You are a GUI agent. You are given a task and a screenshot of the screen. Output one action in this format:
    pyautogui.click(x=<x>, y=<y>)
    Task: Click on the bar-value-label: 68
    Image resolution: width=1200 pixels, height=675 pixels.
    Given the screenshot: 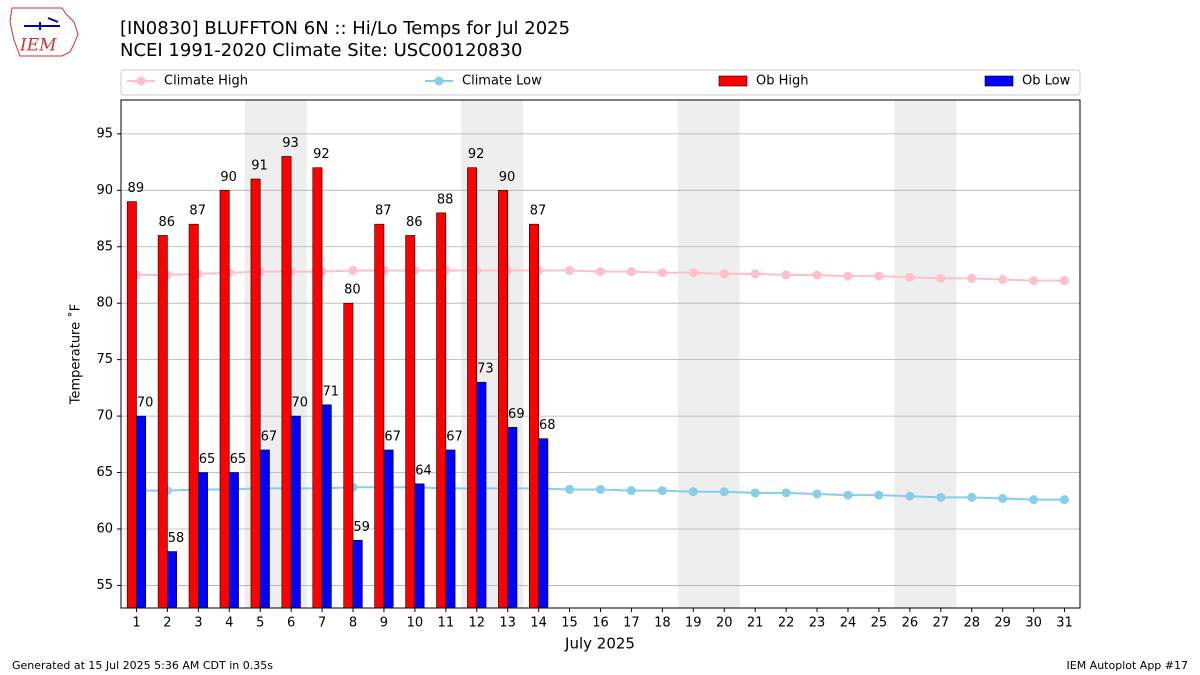 What is the action you would take?
    pyautogui.click(x=547, y=425)
    